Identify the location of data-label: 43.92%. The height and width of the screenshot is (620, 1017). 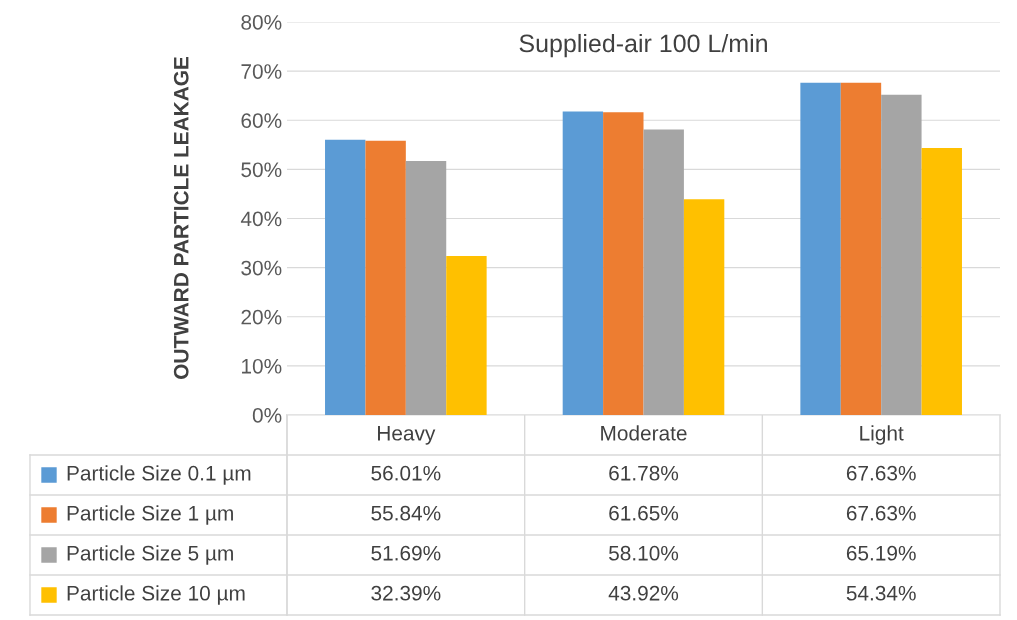
(643, 593).